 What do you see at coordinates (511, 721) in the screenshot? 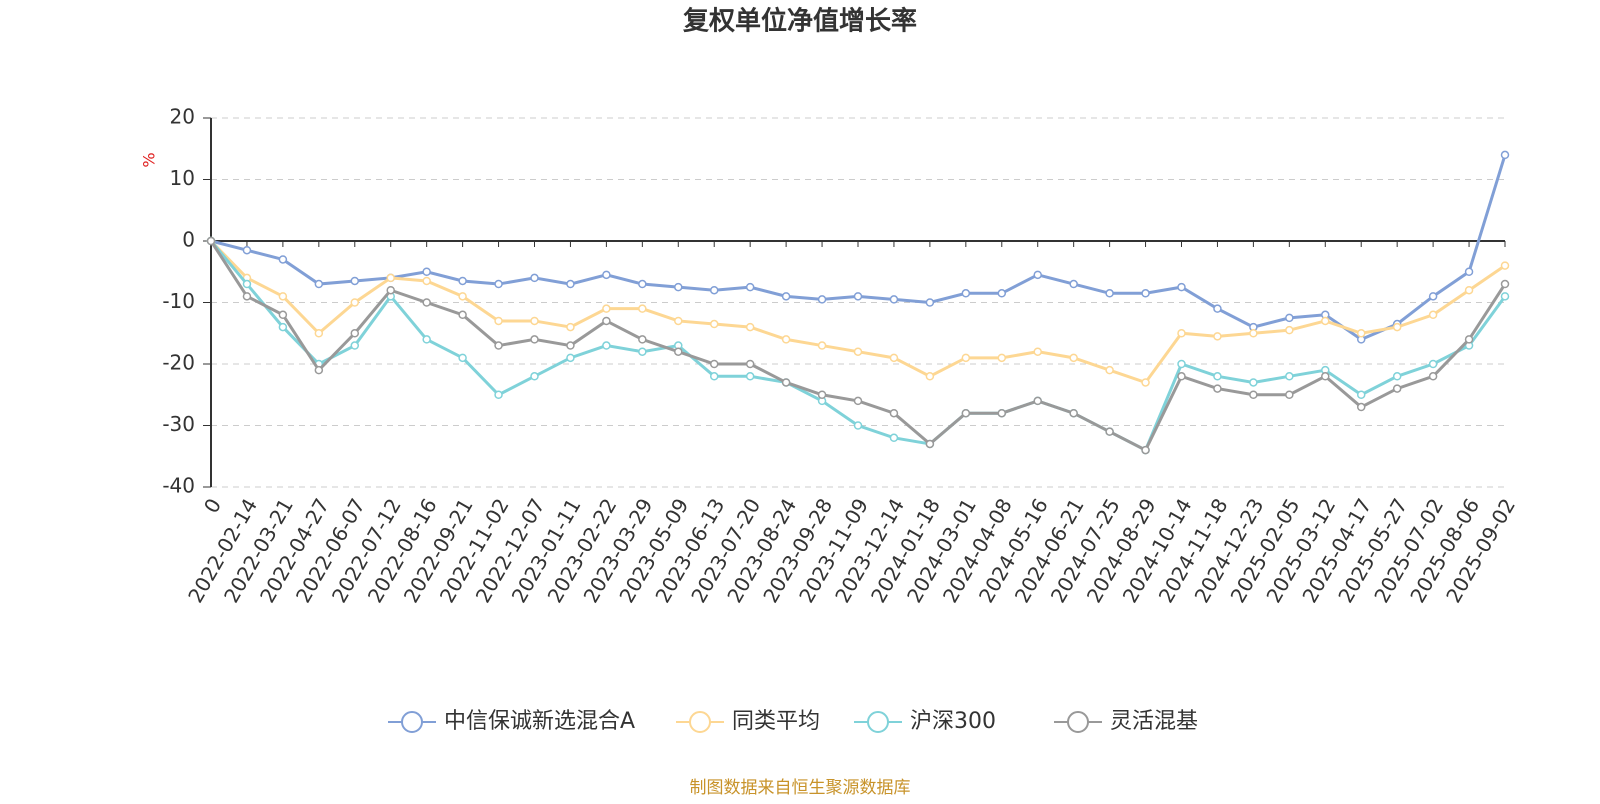
I see `legend-item: 中信保诚新选混合A` at bounding box center [511, 721].